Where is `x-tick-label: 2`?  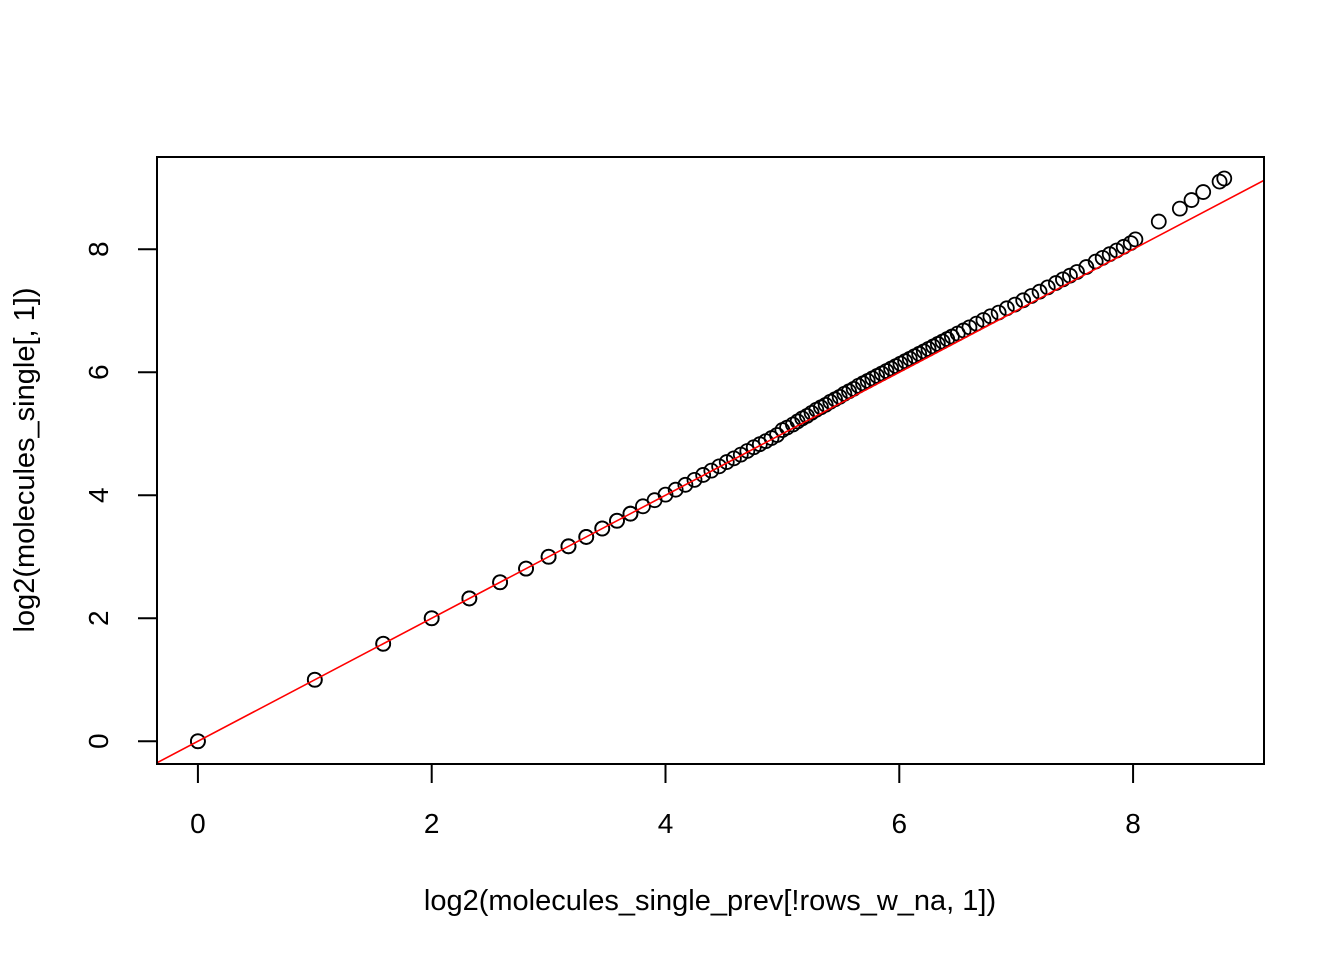 x-tick-label: 2 is located at coordinates (432, 823).